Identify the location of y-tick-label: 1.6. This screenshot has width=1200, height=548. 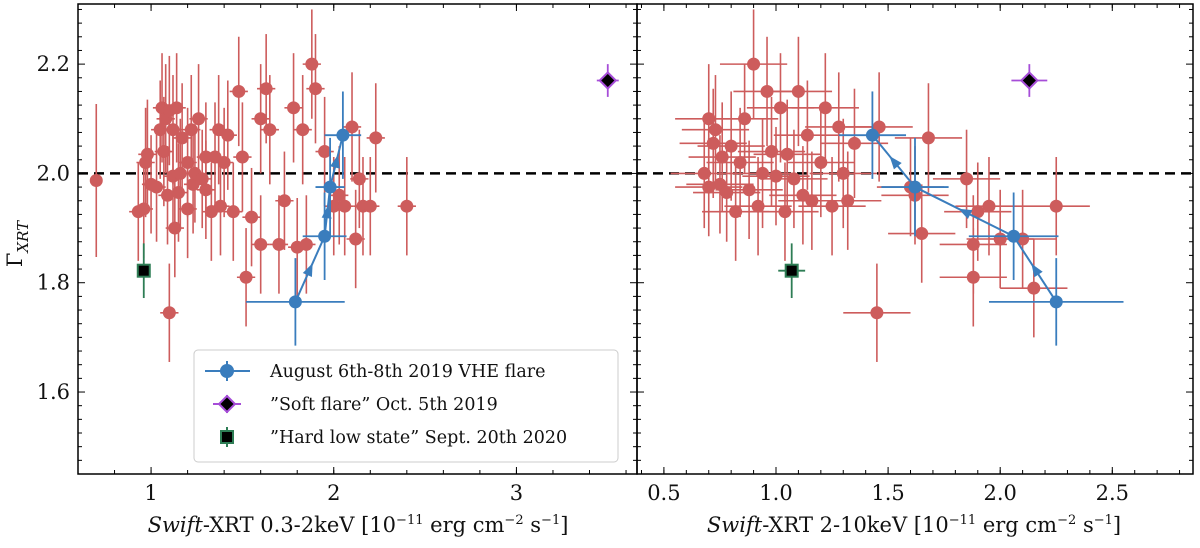
(53, 392).